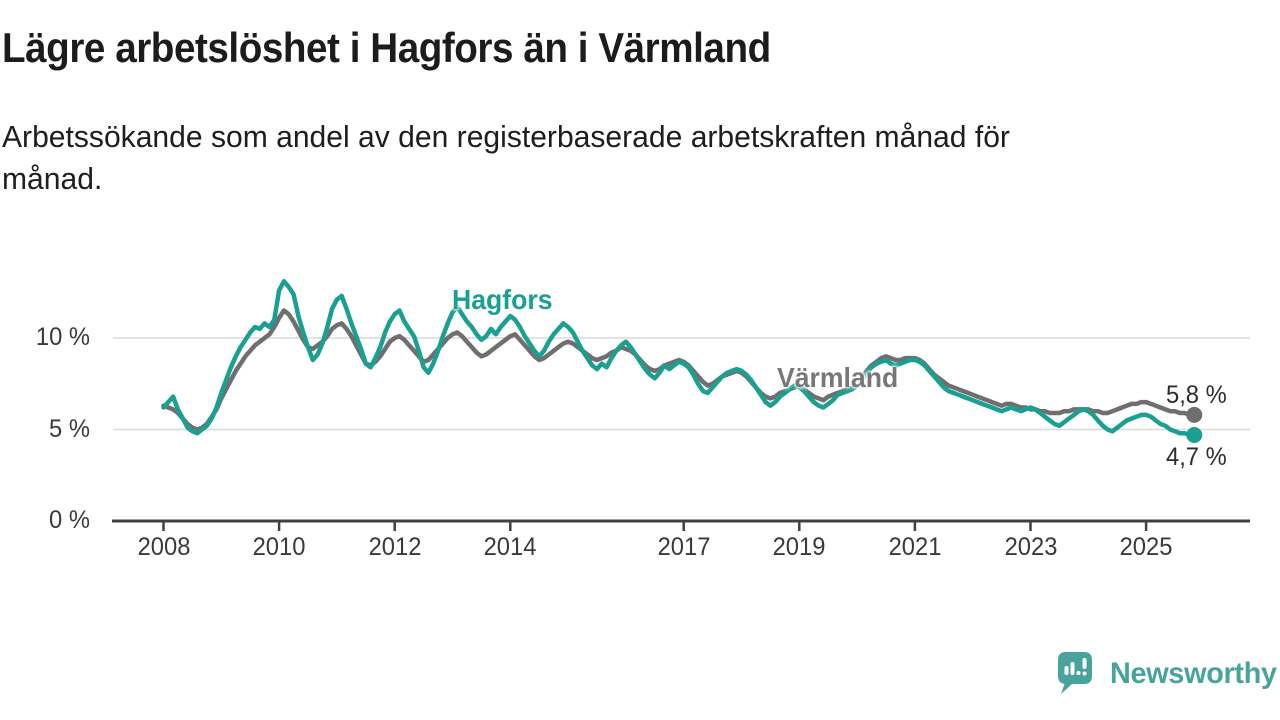 Image resolution: width=1280 pixels, height=720 pixels. I want to click on newsworthy-logo: Newsworthy, so click(1168, 674).